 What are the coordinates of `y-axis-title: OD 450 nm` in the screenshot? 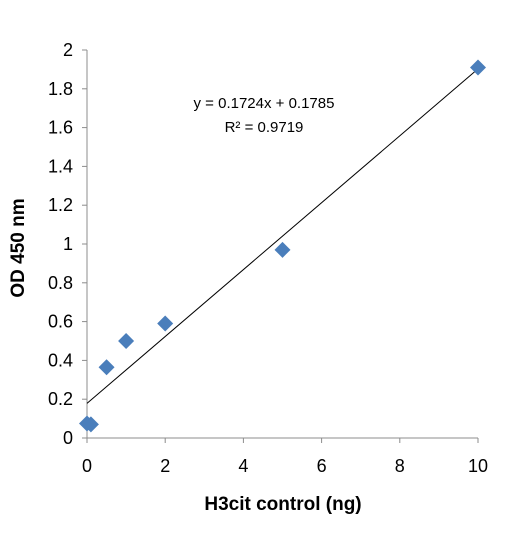 It's located at (18, 247).